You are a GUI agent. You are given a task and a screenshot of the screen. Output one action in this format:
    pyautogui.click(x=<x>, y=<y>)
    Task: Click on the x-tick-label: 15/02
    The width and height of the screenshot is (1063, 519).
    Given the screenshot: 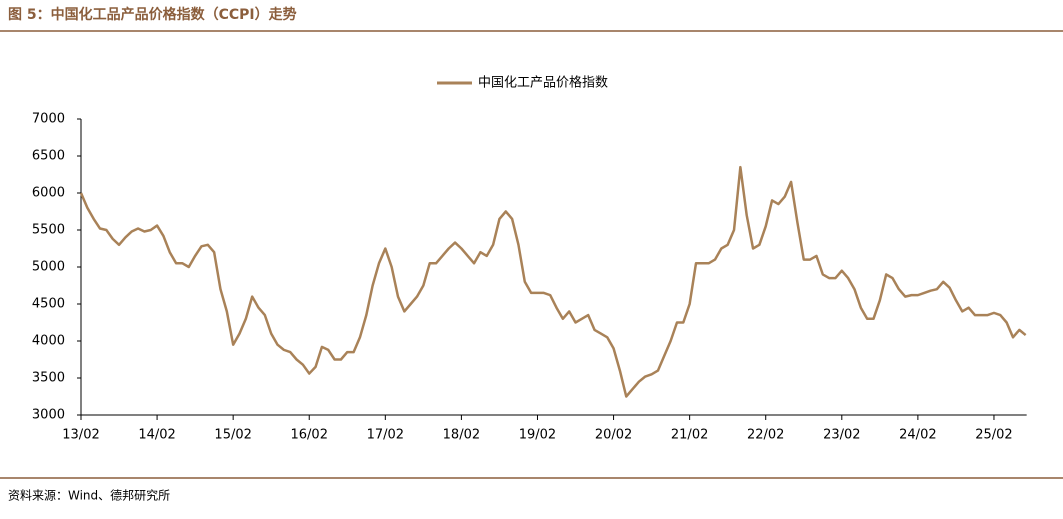 What is the action you would take?
    pyautogui.click(x=232, y=435)
    